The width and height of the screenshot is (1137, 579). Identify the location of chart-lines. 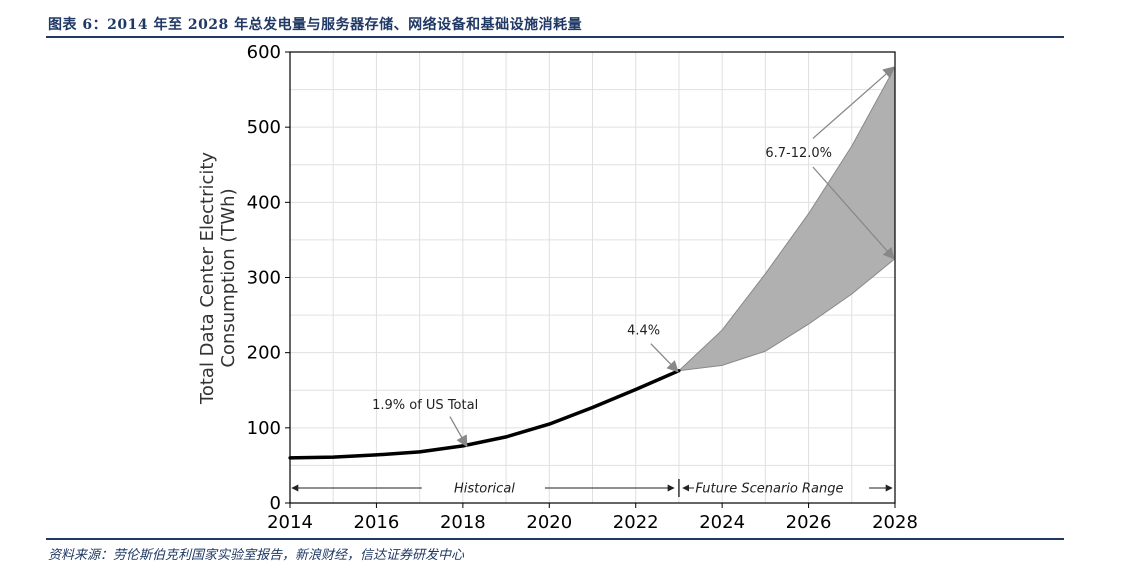
(484, 414).